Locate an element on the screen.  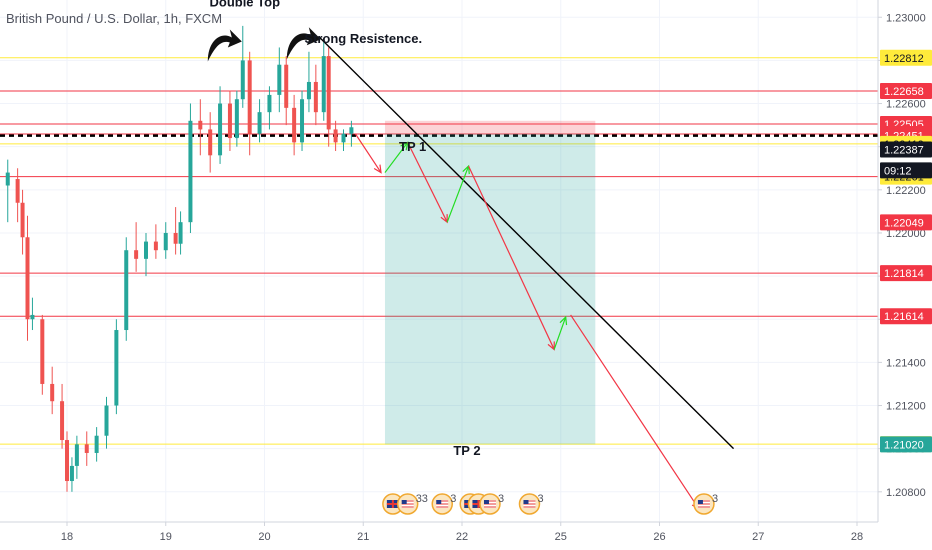
price-badge-label: 1.22387 is located at coordinates (904, 150).